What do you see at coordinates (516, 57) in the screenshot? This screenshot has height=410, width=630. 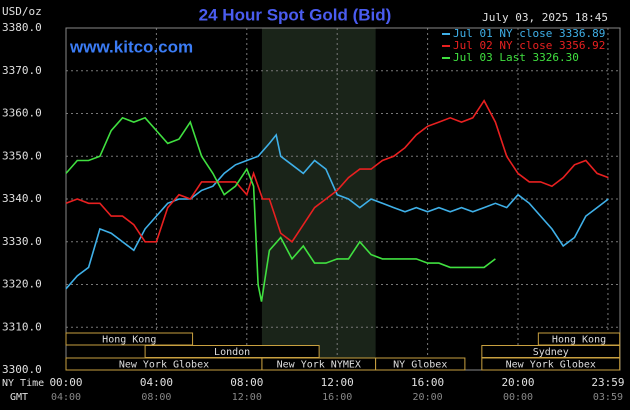 I see `legend-label: Jul 03 Last 3326.30` at bounding box center [516, 57].